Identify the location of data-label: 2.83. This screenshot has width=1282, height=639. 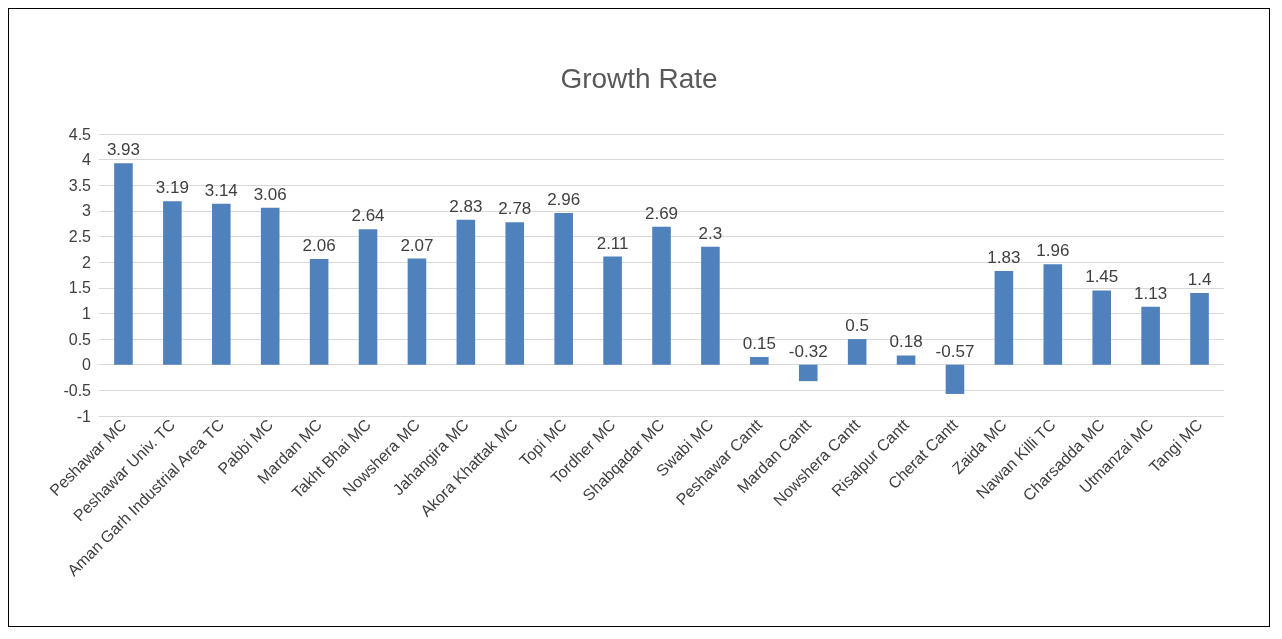
(466, 206).